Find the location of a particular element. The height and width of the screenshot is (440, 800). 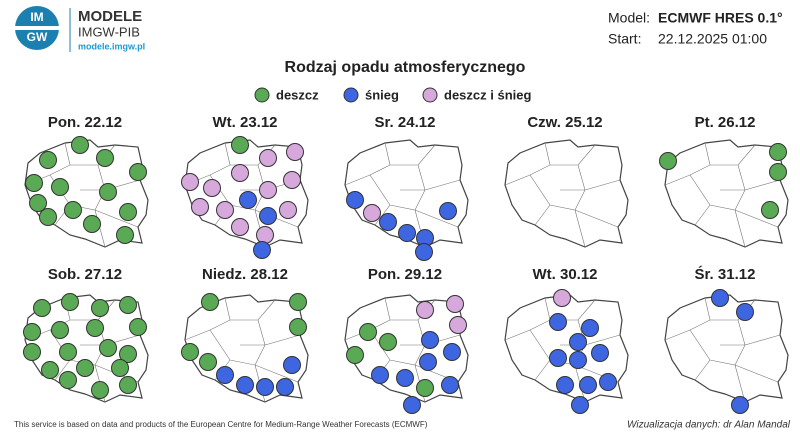

day-label: Niedz. 28.12 is located at coordinates (245, 274).